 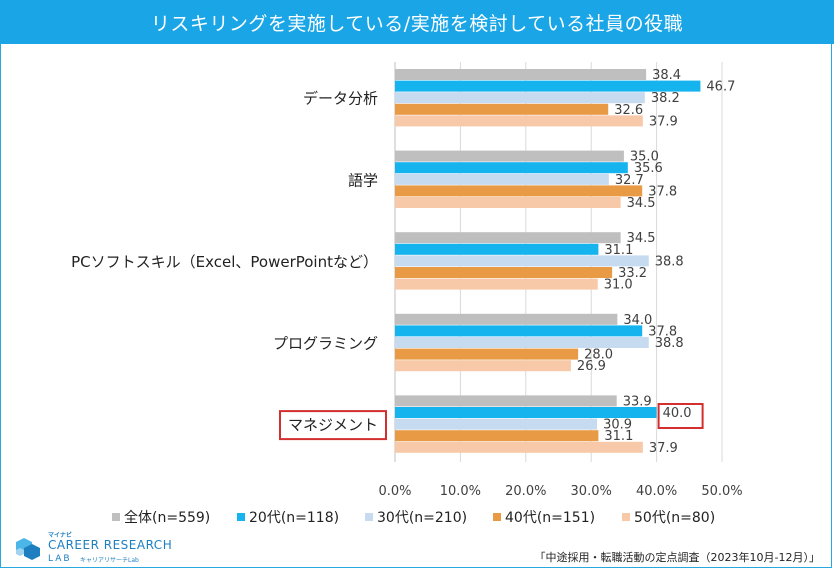 I want to click on chart-title: リスキリングを実施している/実施を検討している社員の役職, so click(x=417, y=22).